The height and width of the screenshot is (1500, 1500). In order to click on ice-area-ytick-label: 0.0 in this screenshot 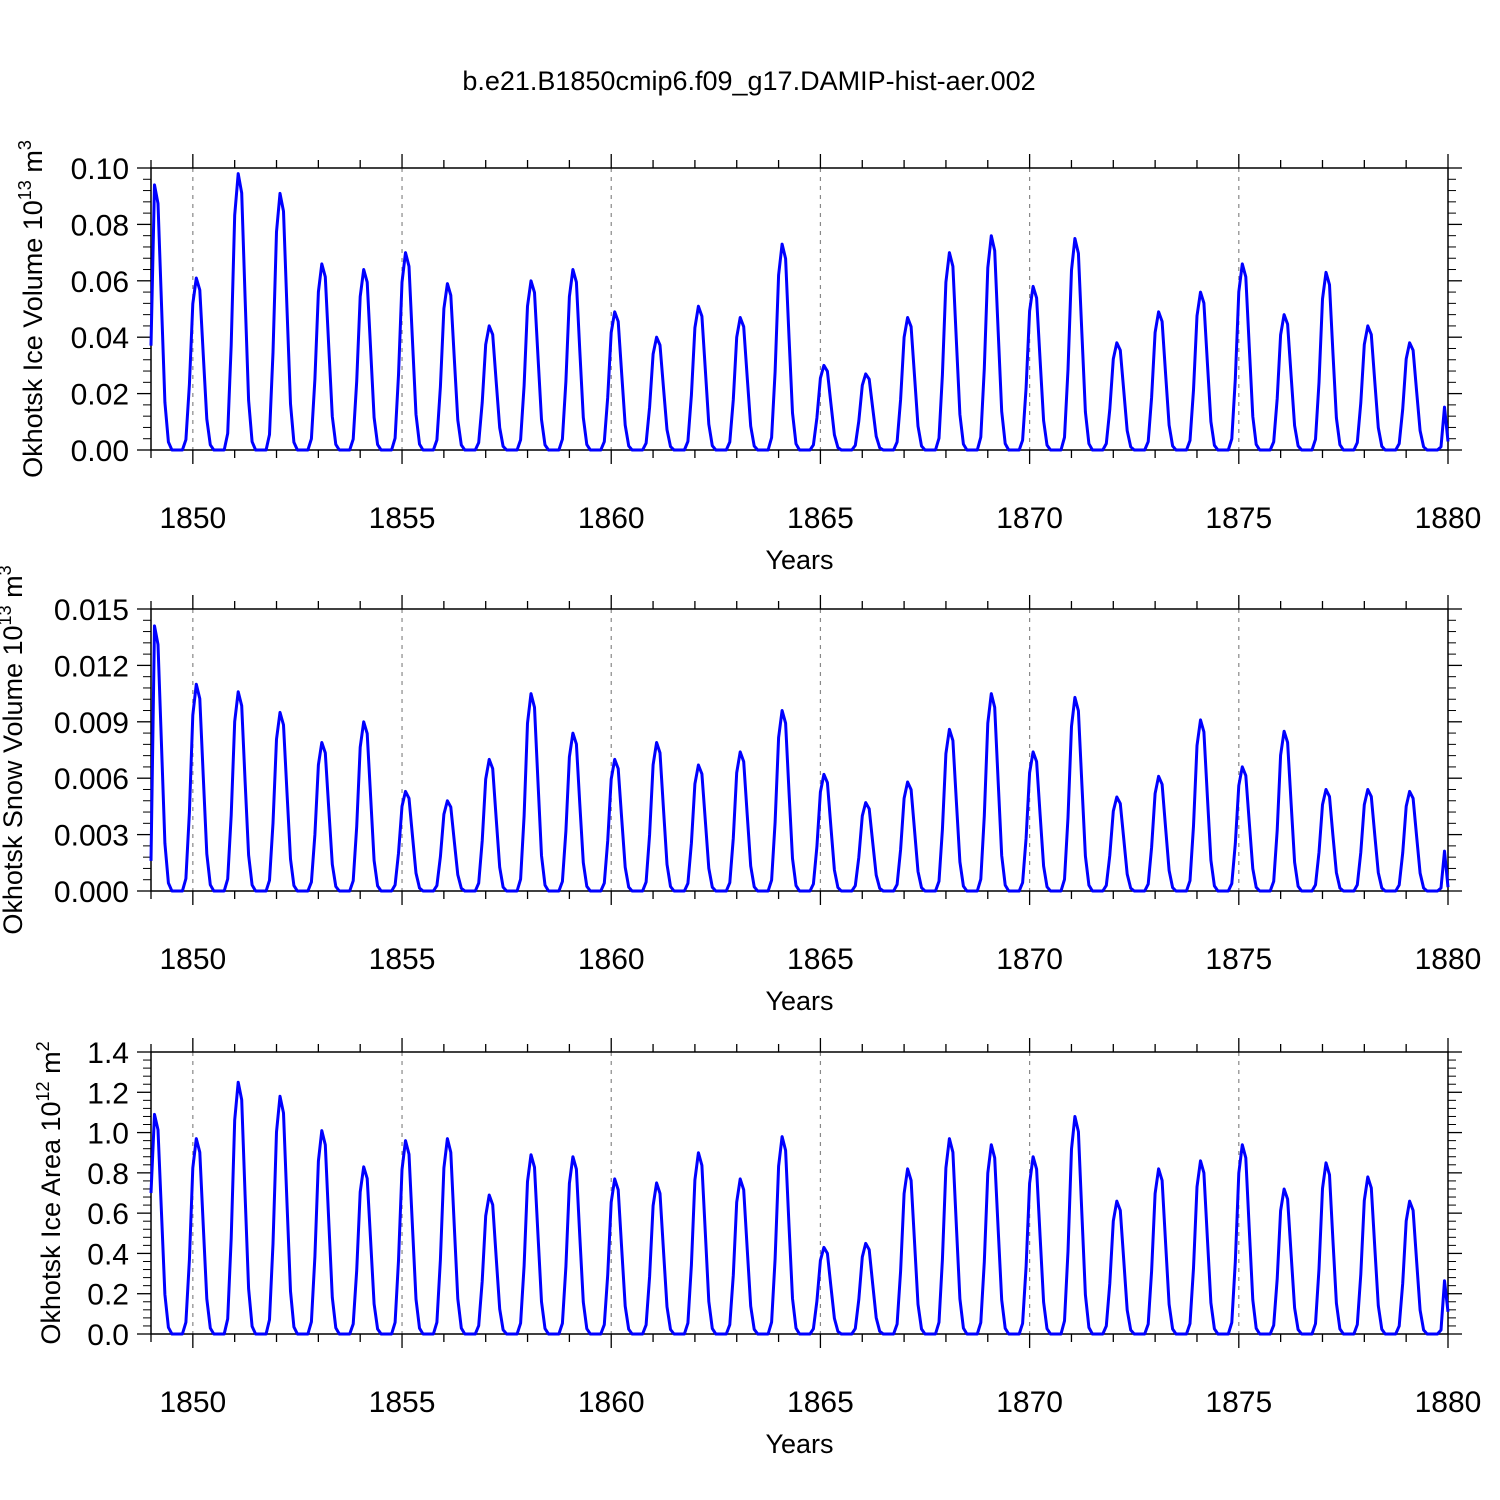, I will do `click(108, 1335)`.